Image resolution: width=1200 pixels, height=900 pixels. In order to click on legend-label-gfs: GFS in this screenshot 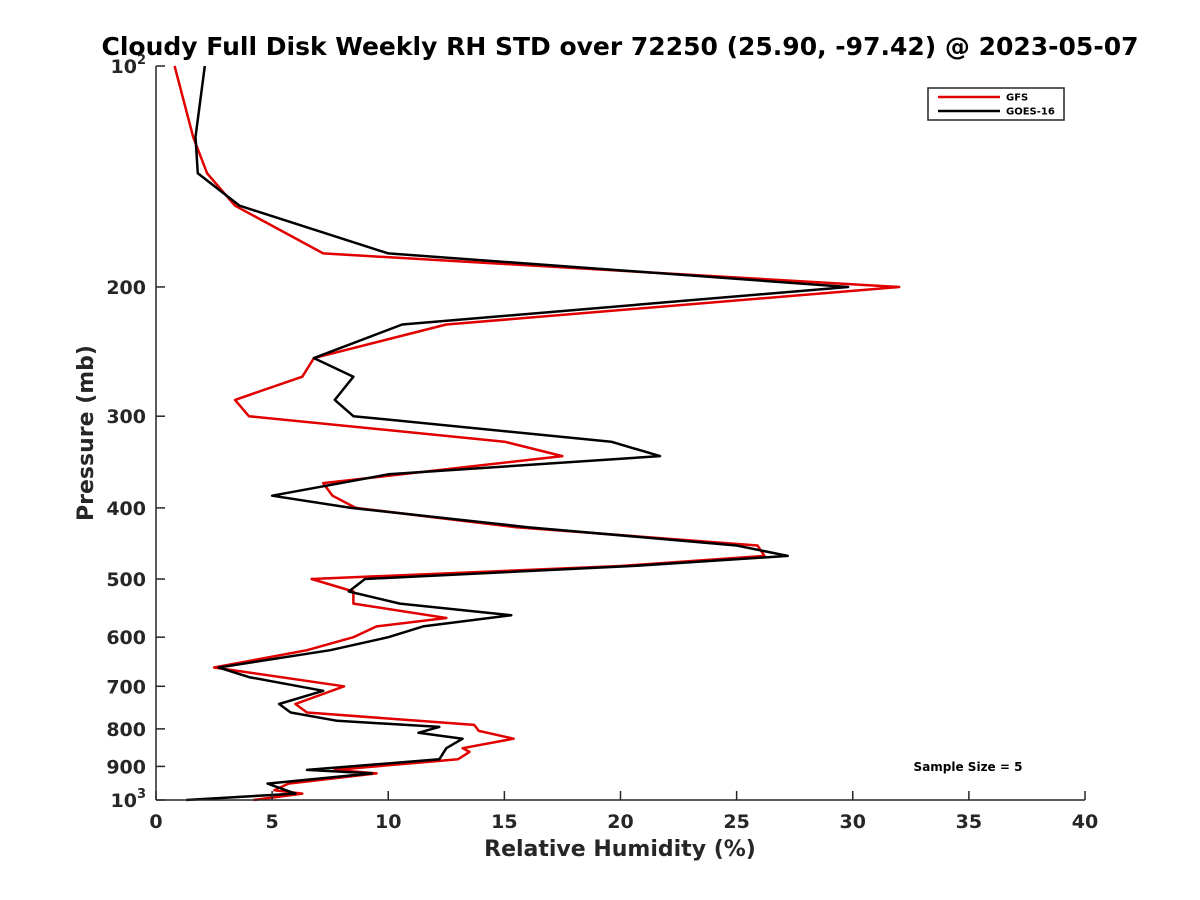, I will do `click(1017, 98)`.